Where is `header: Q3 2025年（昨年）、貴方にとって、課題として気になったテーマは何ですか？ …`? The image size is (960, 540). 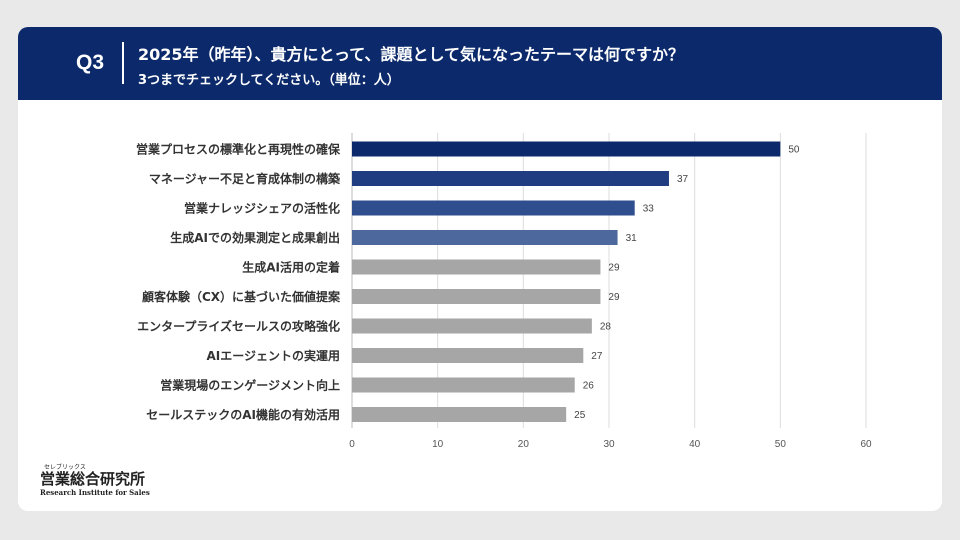
header: Q3 2025年（昨年）、貴方にとって、課題として気になったテーマは何ですか？ … is located at coordinates (480, 63).